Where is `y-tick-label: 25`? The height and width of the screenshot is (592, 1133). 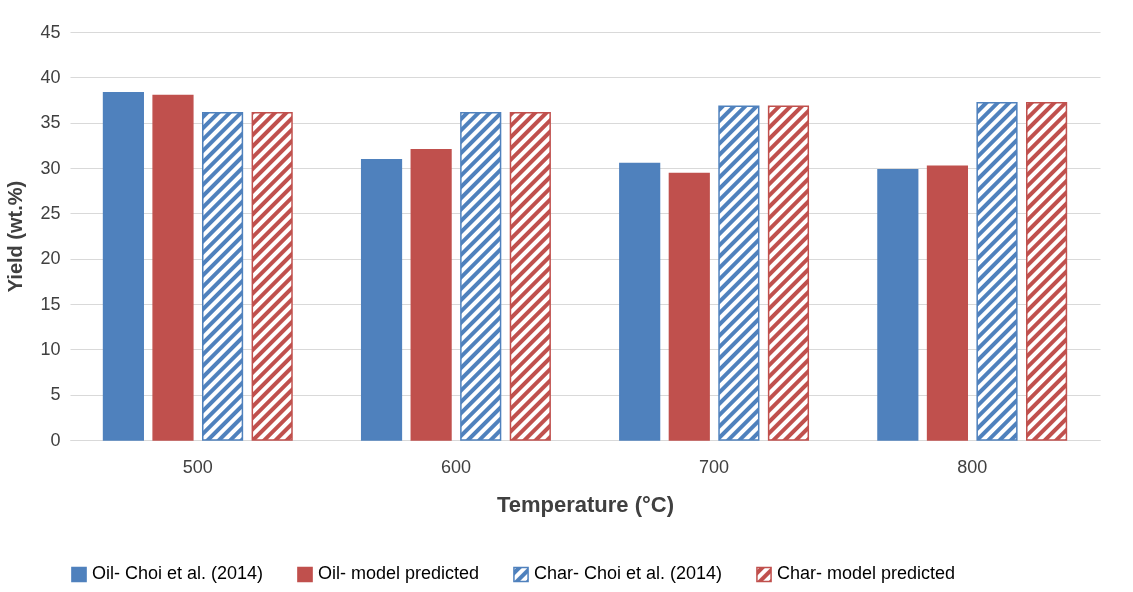 y-tick-label: 25 is located at coordinates (50, 212).